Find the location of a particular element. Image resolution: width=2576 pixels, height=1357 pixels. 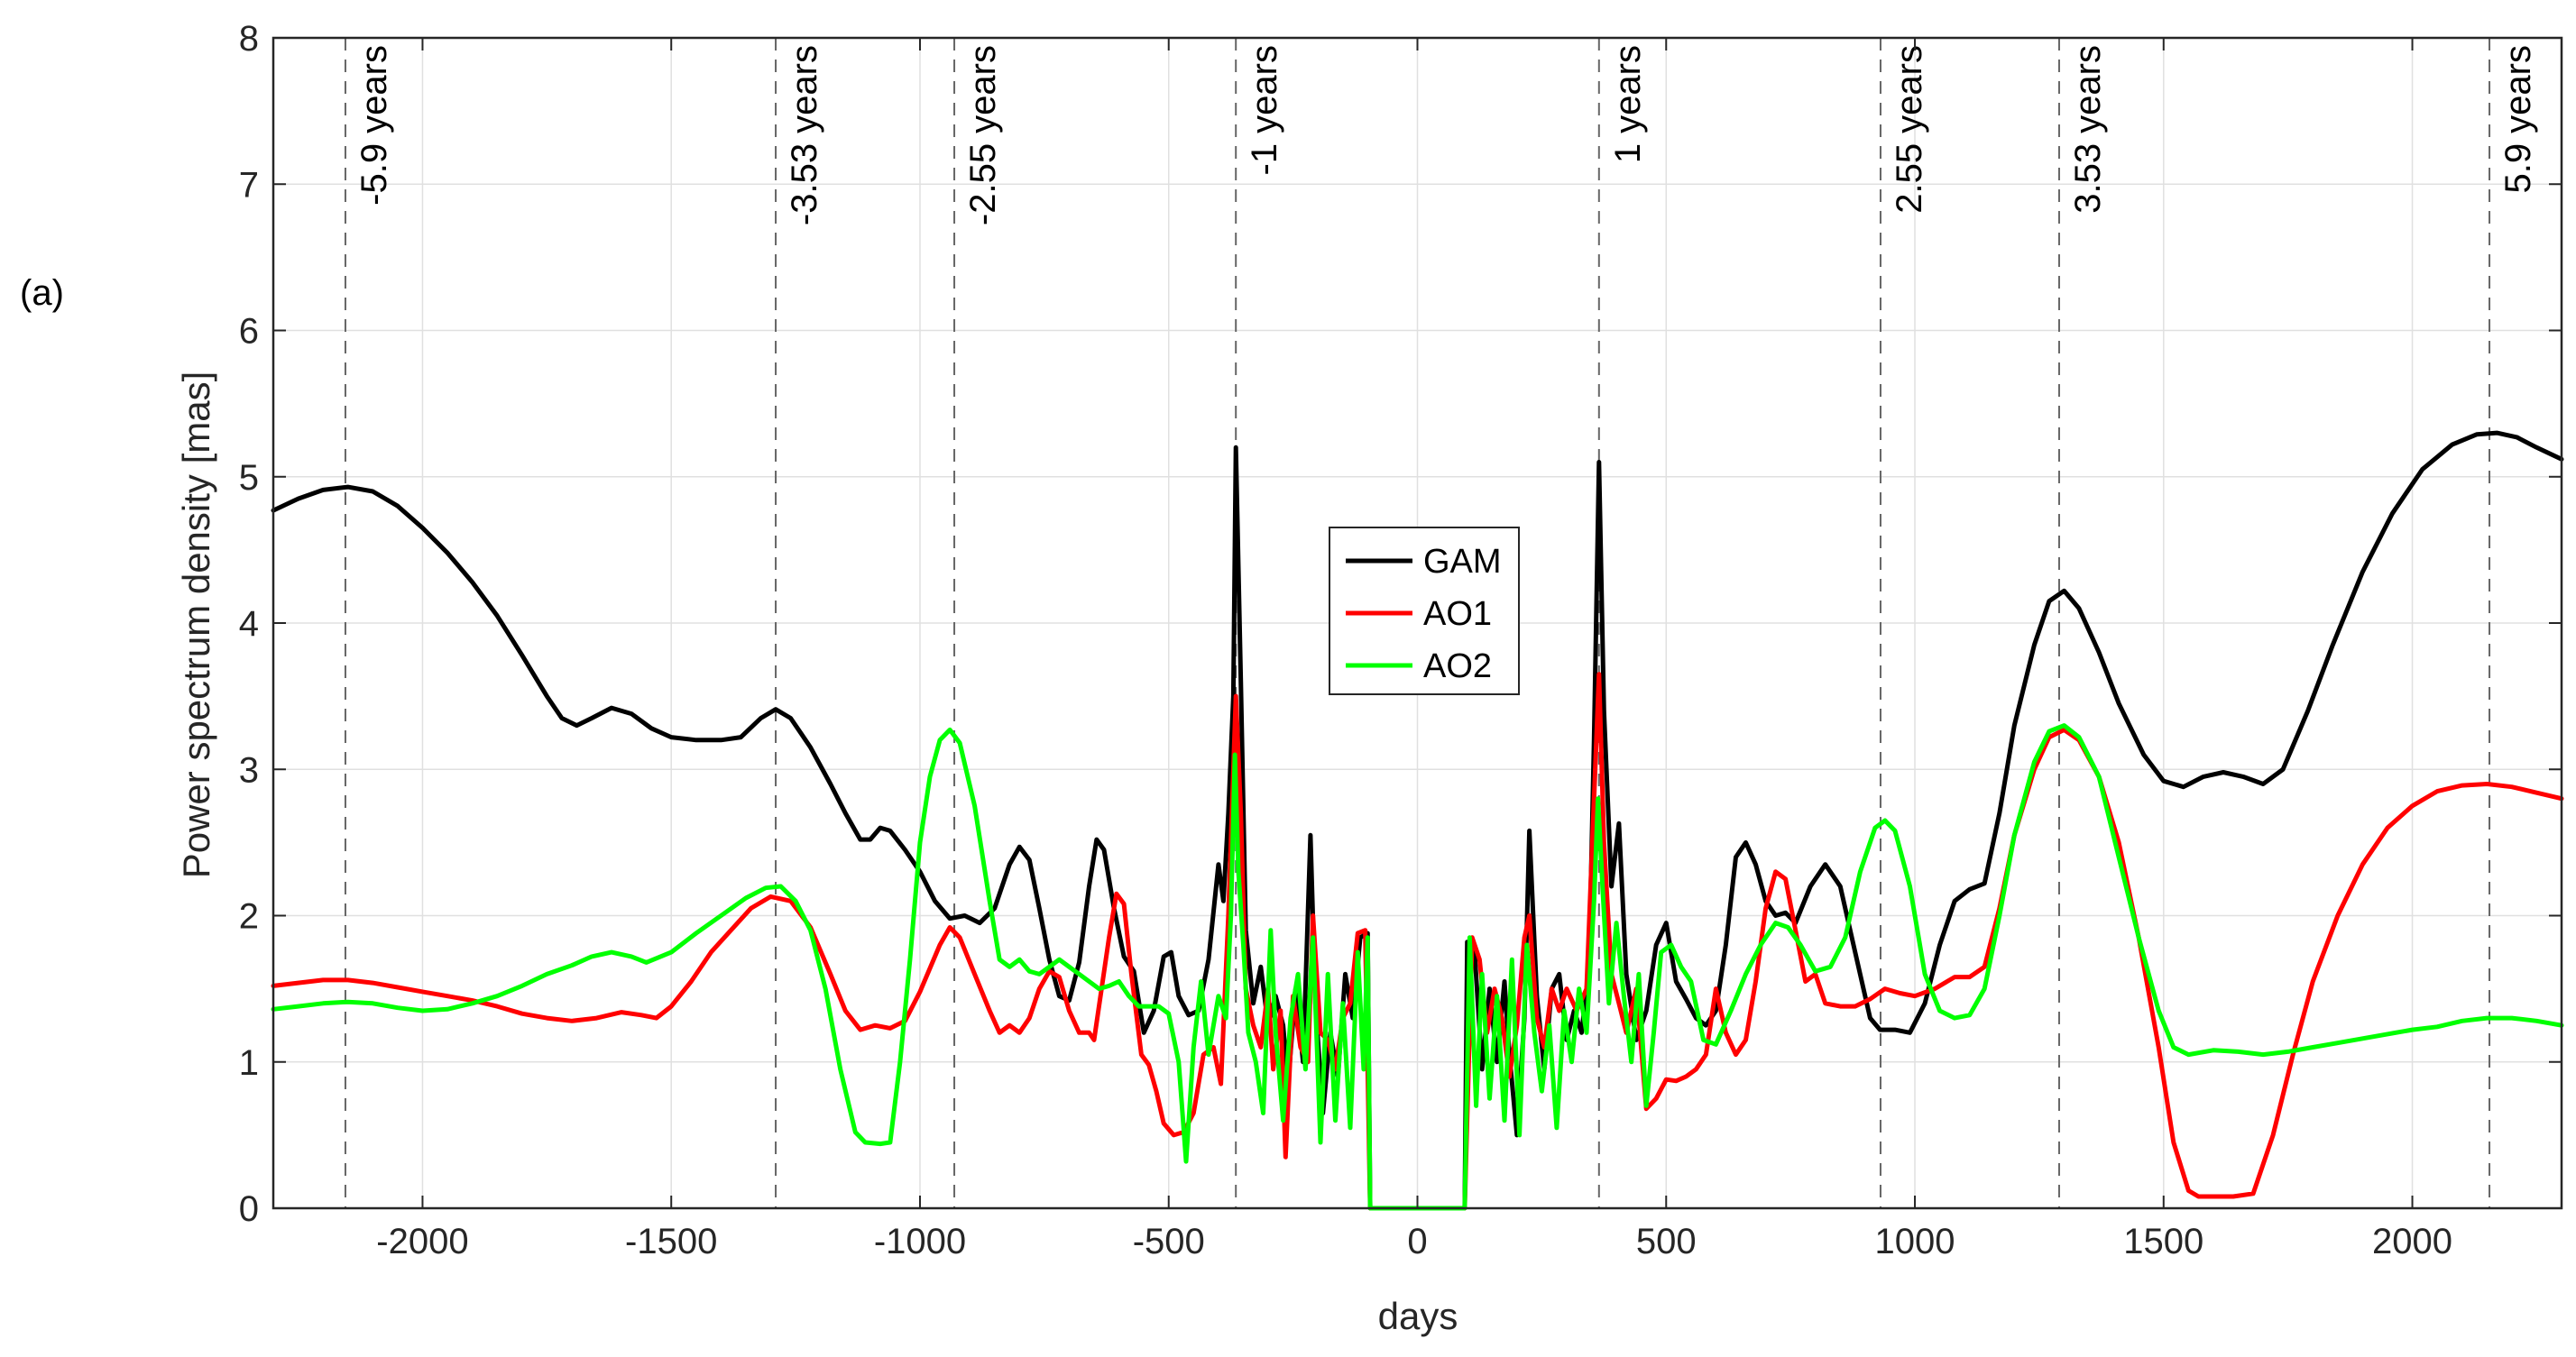

period-marker-label: 3.53 years is located at coordinates (2088, 129).